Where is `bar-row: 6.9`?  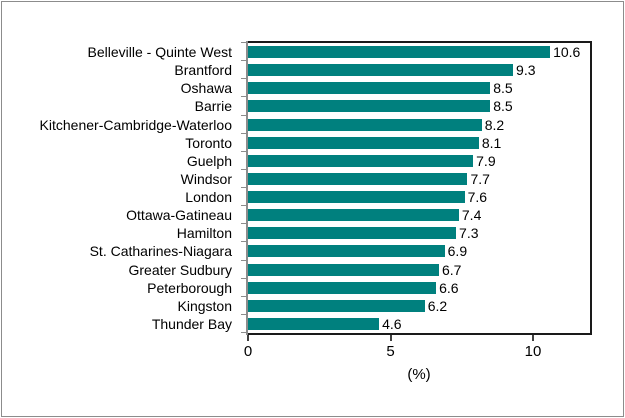
bar-row: 6.9 is located at coordinates (419, 251).